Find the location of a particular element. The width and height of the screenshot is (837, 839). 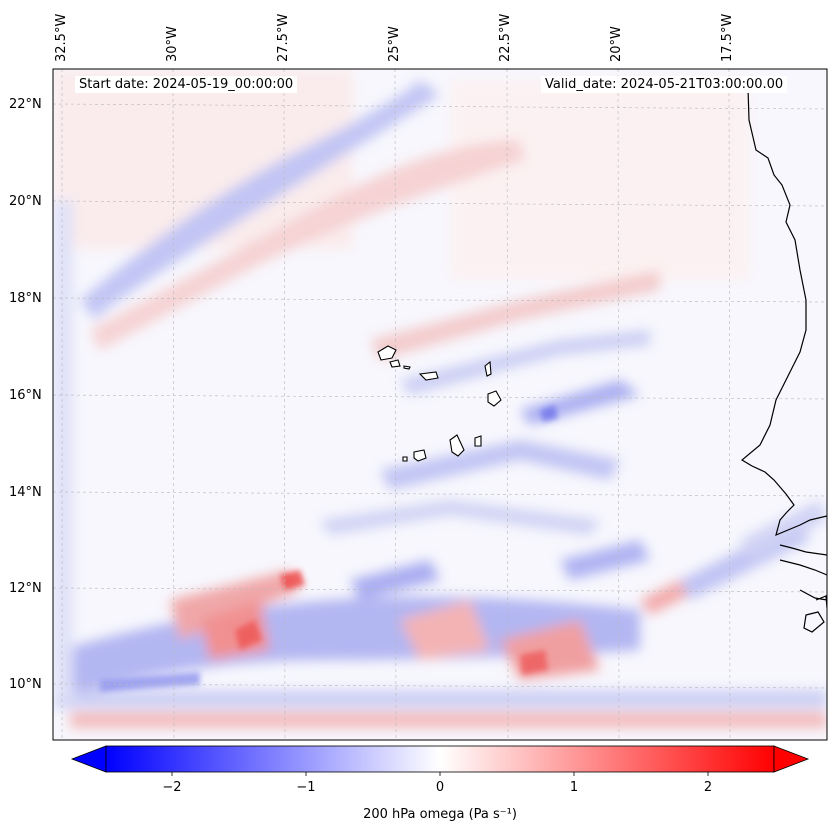

lon-label-32-5w: 32.5°W is located at coordinates (61, 37).